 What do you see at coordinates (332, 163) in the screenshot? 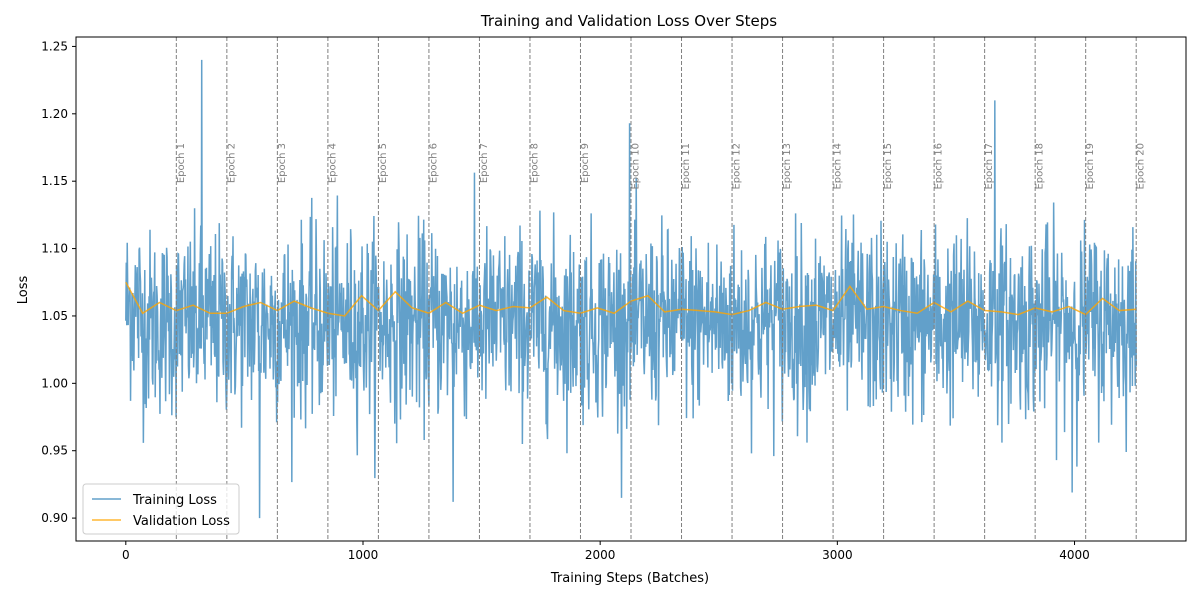
I see `epoch-marker-label: Epoch 4` at bounding box center [332, 163].